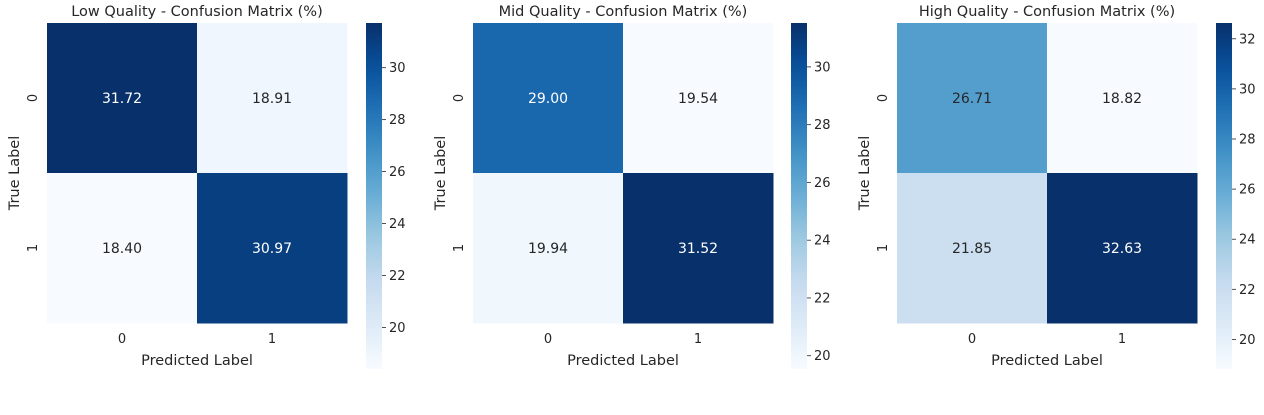  I want to click on cell-value-label: 19.54, so click(698, 99).